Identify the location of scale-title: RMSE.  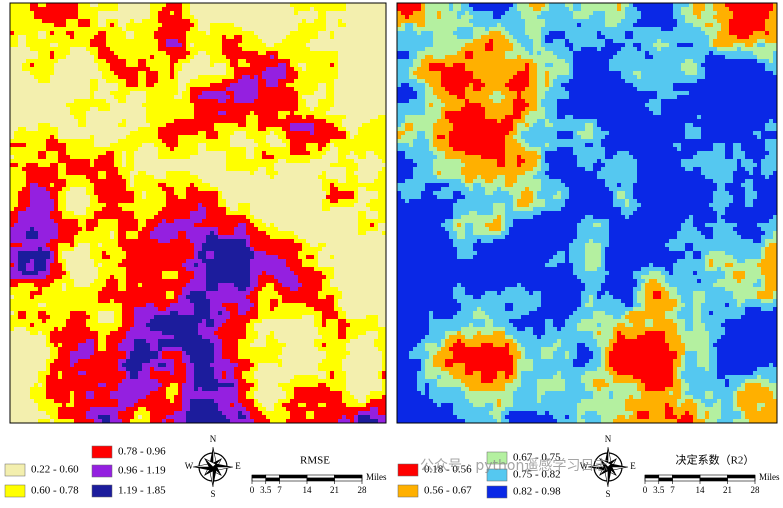
(315, 461).